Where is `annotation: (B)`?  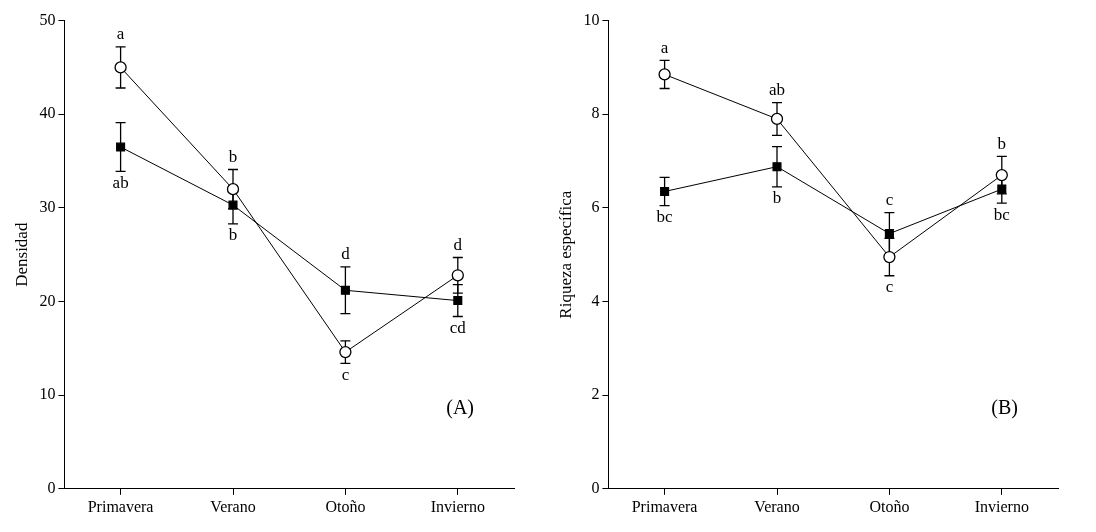 annotation: (B) is located at coordinates (1004, 408).